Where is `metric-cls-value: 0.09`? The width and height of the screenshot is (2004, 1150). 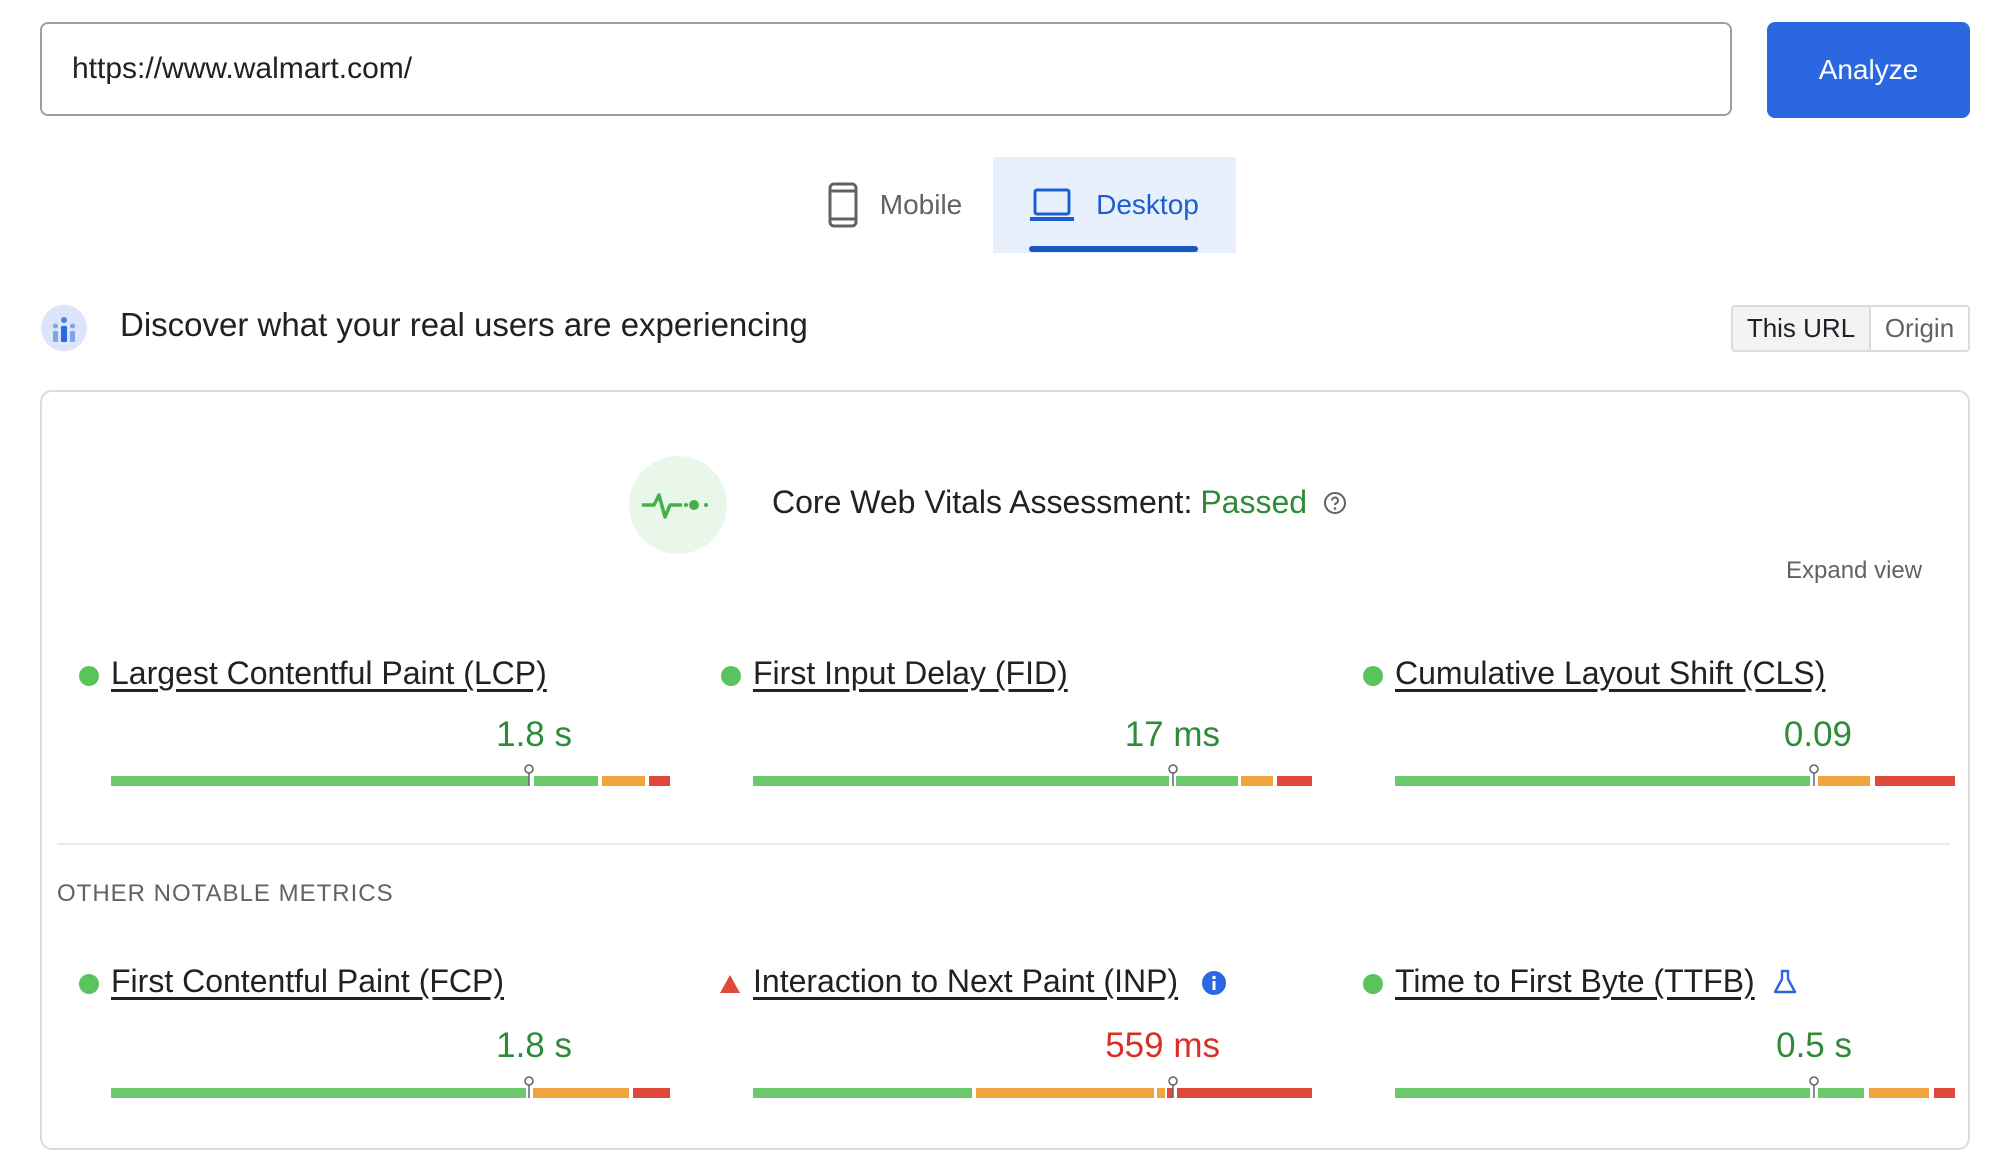
metric-cls-value: 0.09 is located at coordinates (1817, 734).